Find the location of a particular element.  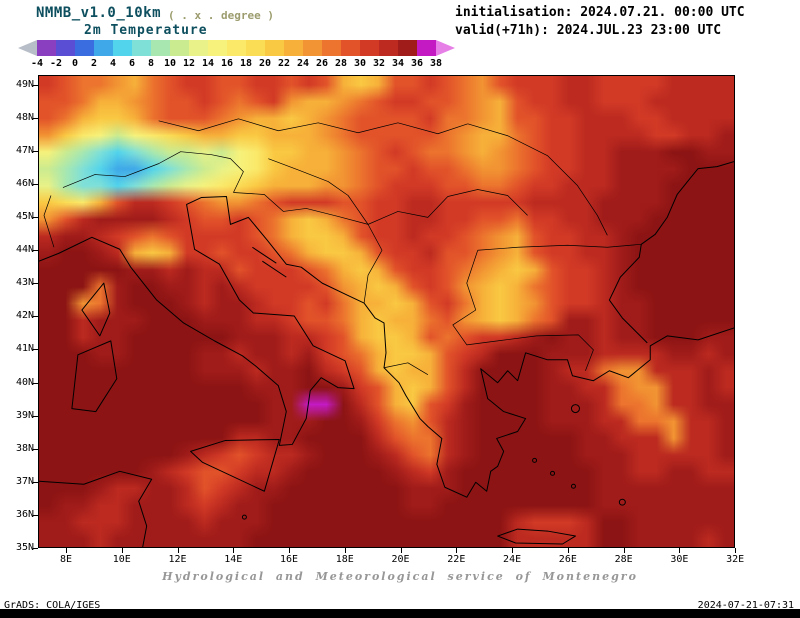

colorbar-tick-label: 12 is located at coordinates (189, 63).